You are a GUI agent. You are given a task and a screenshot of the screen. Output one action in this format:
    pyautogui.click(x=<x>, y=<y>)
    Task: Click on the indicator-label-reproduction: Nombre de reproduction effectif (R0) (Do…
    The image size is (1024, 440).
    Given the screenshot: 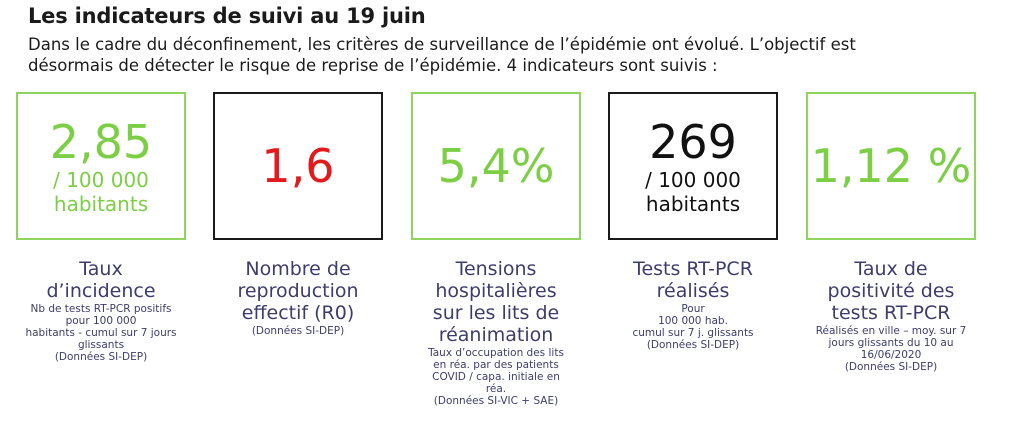 What is the action you would take?
    pyautogui.click(x=298, y=297)
    